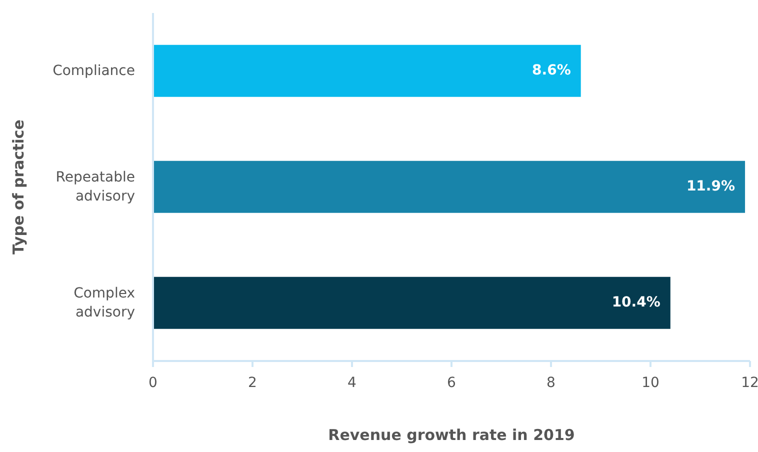  What do you see at coordinates (95, 186) in the screenshot?
I see `y-tick-label: Repeatable advisory` at bounding box center [95, 186].